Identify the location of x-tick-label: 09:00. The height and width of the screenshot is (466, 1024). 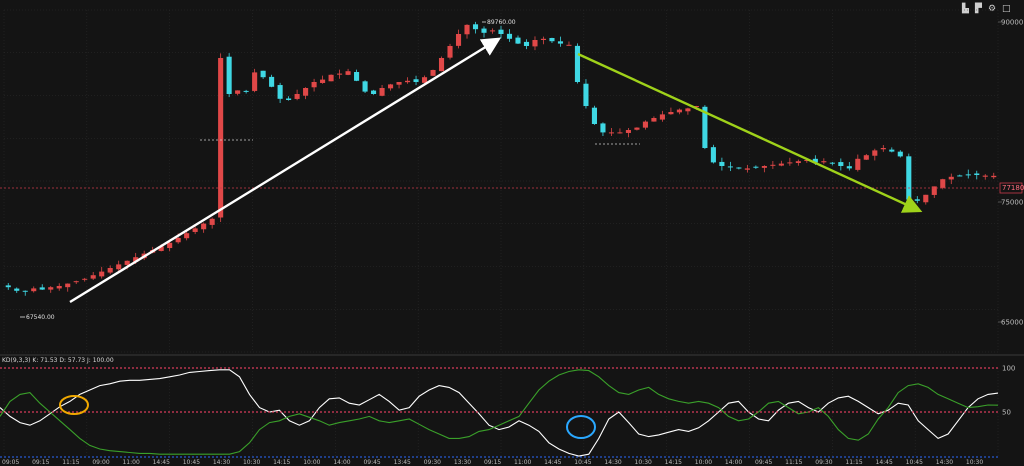
(100, 462).